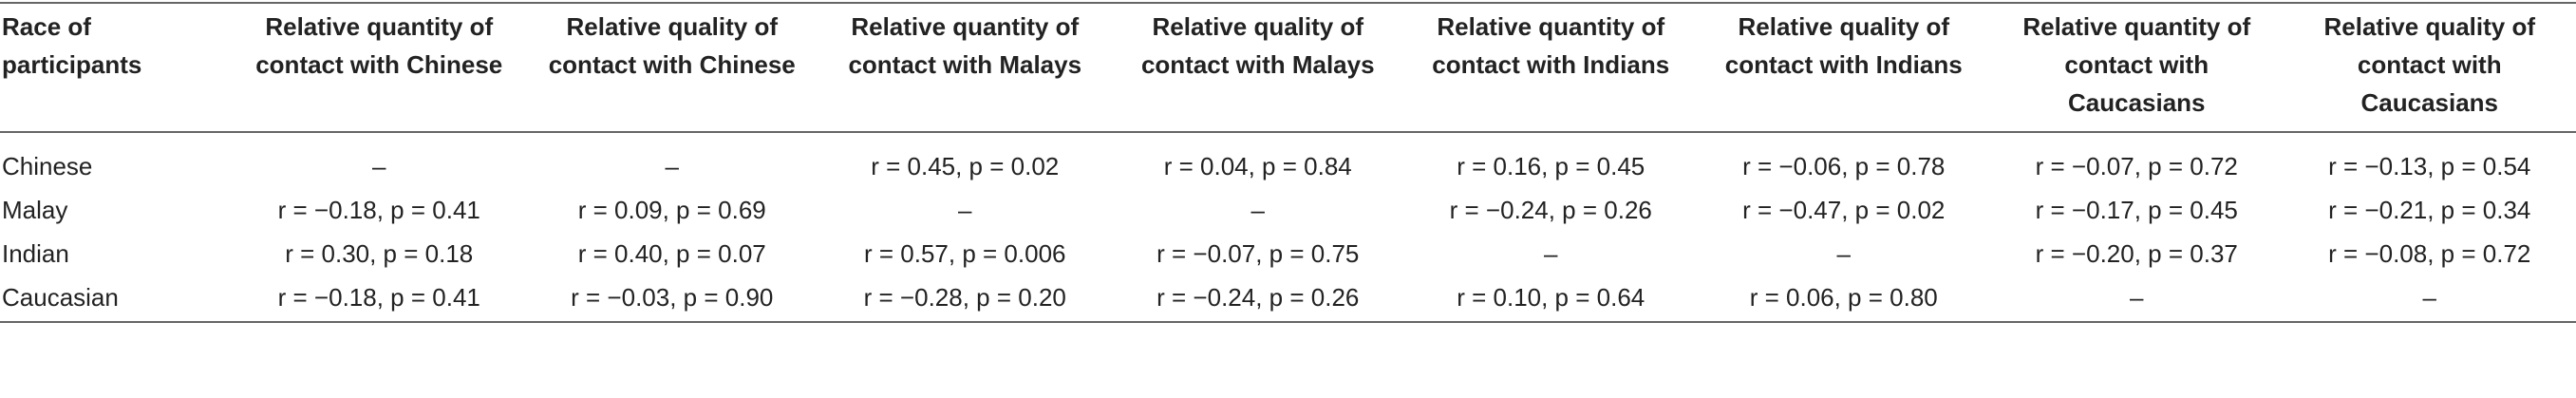 The width and height of the screenshot is (2576, 398). I want to click on table-cell: r = −0.28, p = 0.20, so click(965, 298).